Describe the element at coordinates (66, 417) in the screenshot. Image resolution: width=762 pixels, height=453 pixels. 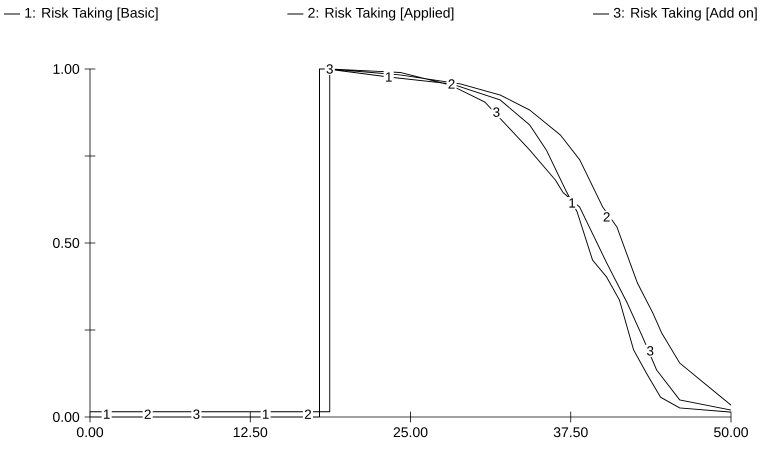
I see `y-tick-label: 0.00` at that location.